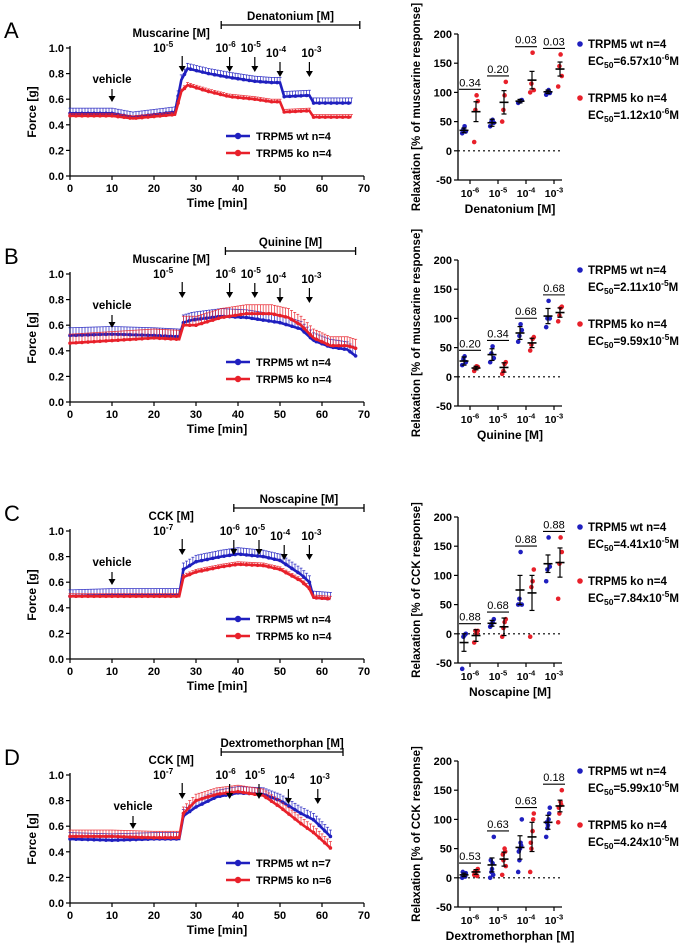  Describe the element at coordinates (449, 635) in the screenshot. I see `dose-y-tick-label: 0` at that location.